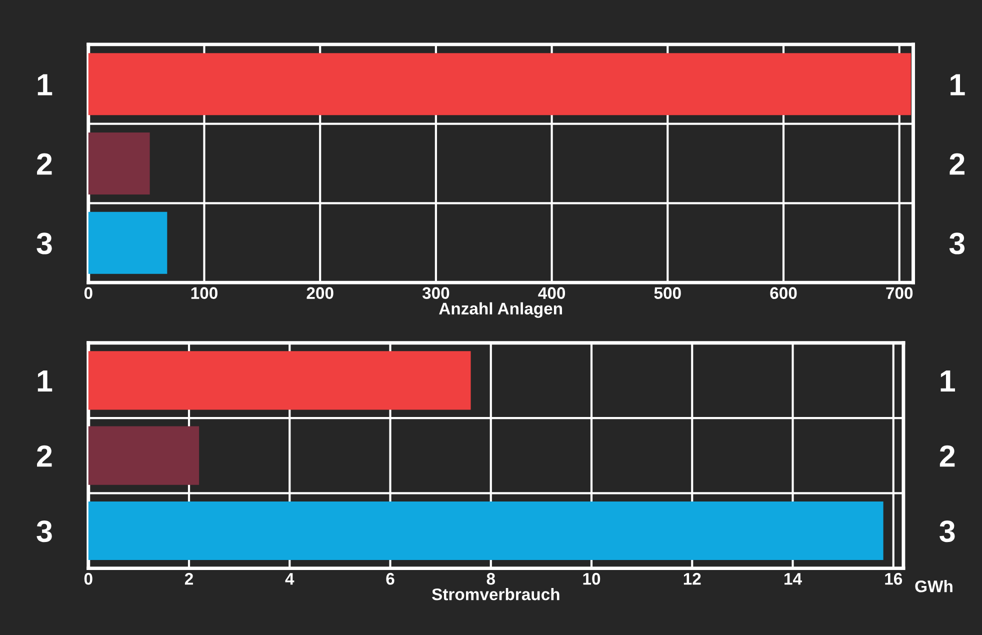 This screenshot has height=635, width=982. I want to click on x-tick-label: 4, so click(289, 579).